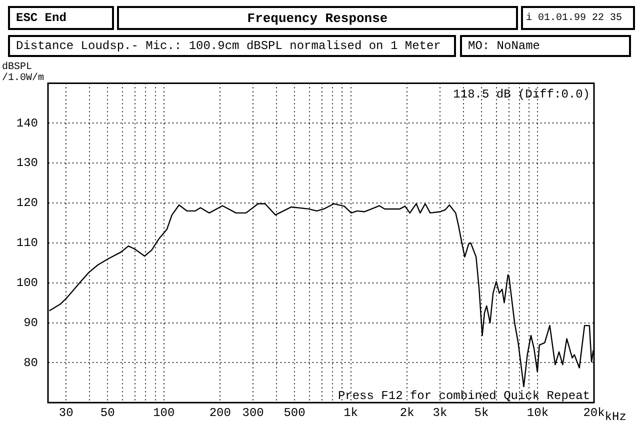 This screenshot has height=431, width=640. Describe the element at coordinates (66, 413) in the screenshot. I see `x-tick-label: 30` at that location.